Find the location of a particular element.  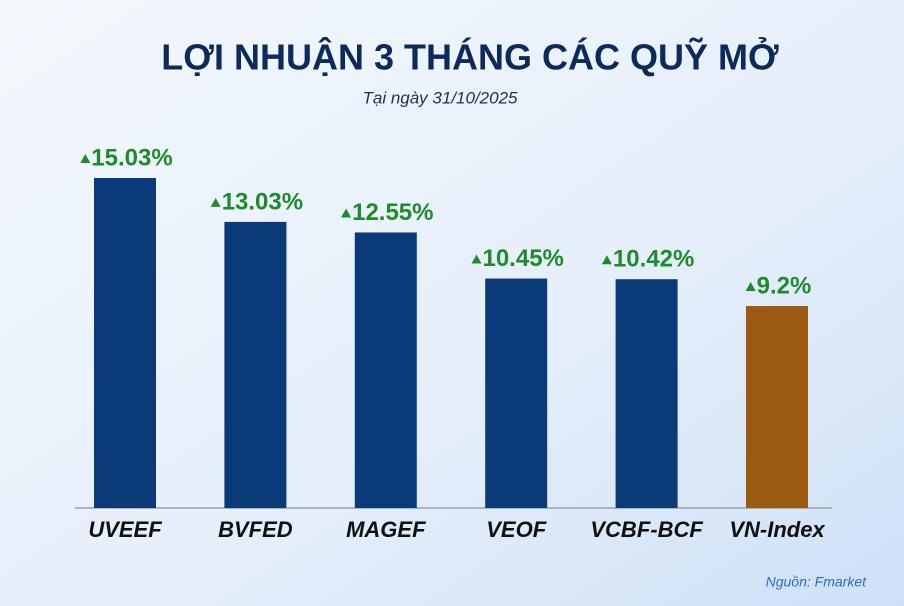

data-label: 10.45% is located at coordinates (522, 258).